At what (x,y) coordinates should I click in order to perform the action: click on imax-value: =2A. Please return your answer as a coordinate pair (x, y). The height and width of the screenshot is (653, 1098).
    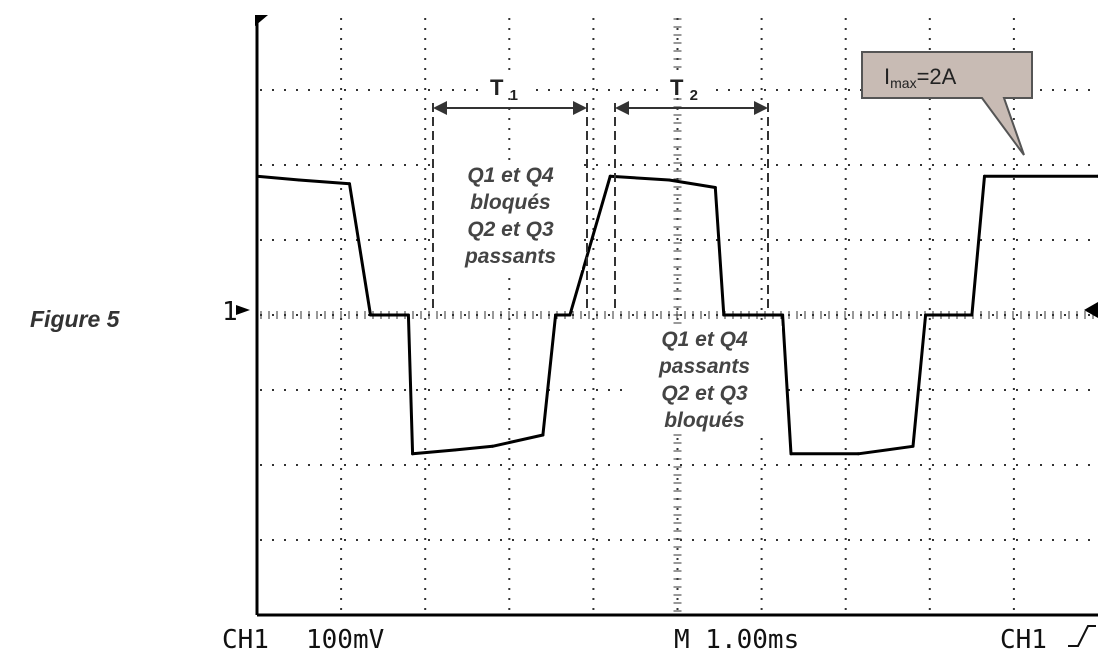
    Looking at the image, I should click on (937, 76).